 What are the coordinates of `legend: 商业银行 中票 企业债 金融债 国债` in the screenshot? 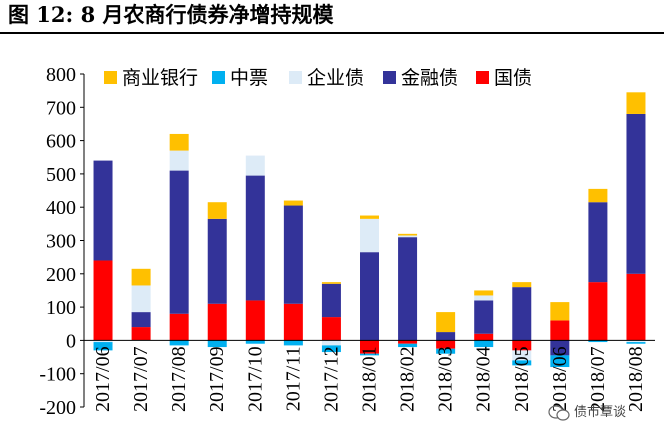 It's located at (318, 78).